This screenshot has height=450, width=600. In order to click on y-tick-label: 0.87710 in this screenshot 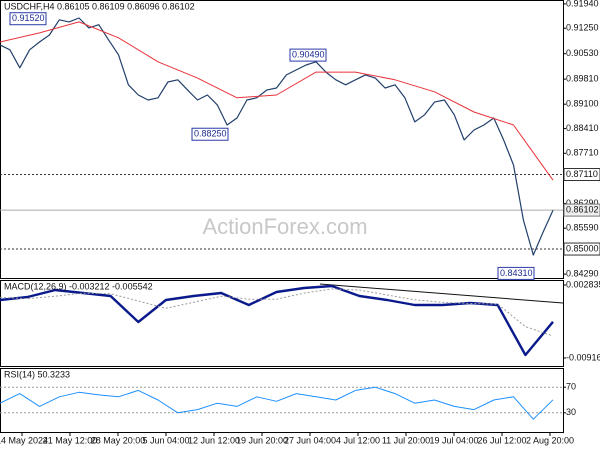, I will do `click(582, 153)`.